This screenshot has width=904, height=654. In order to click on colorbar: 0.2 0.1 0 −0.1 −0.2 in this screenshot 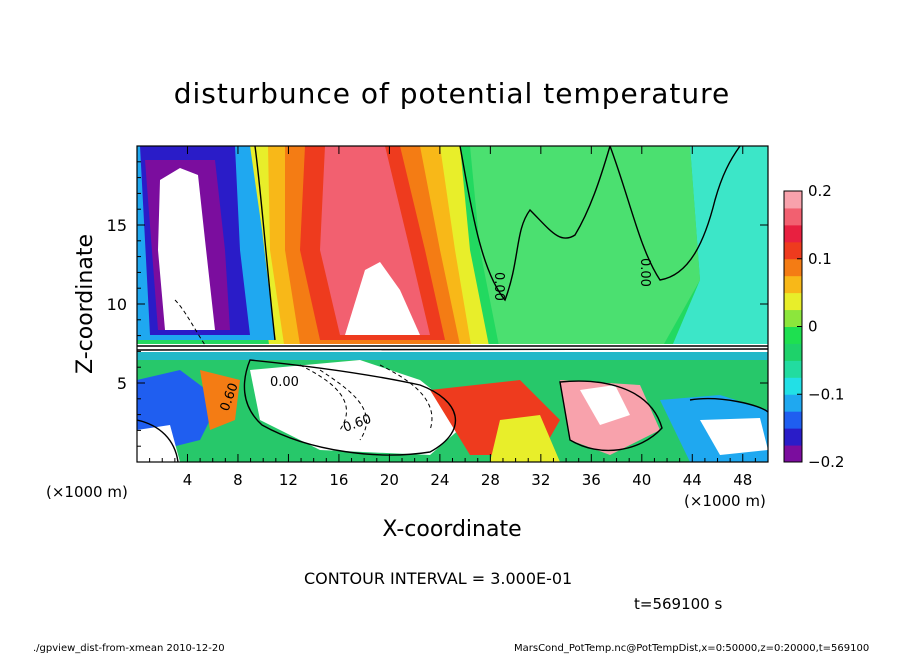, I will do `click(813, 326)`.